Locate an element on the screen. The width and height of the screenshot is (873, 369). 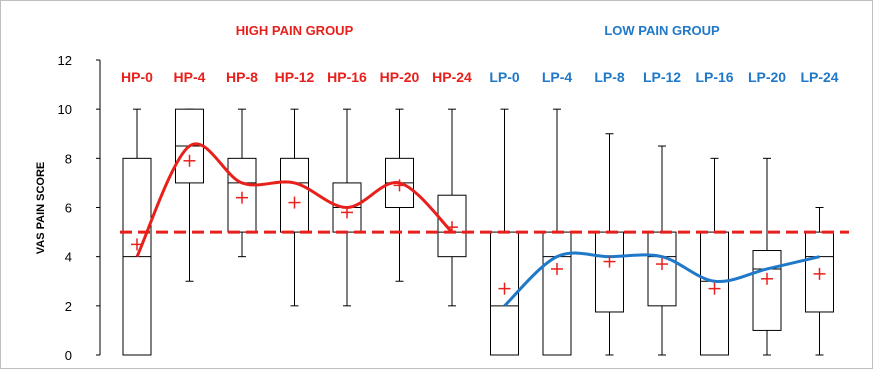
category-label: LP-8 is located at coordinates (609, 77).